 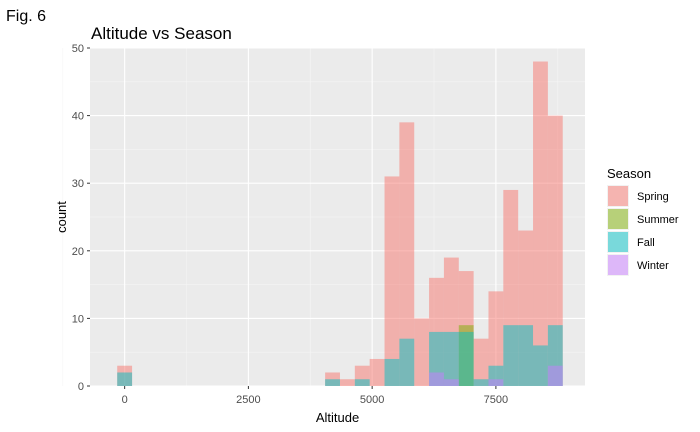 What do you see at coordinates (315, 396) in the screenshot?
I see `x-axis: 0 2500 5000 7500` at bounding box center [315, 396].